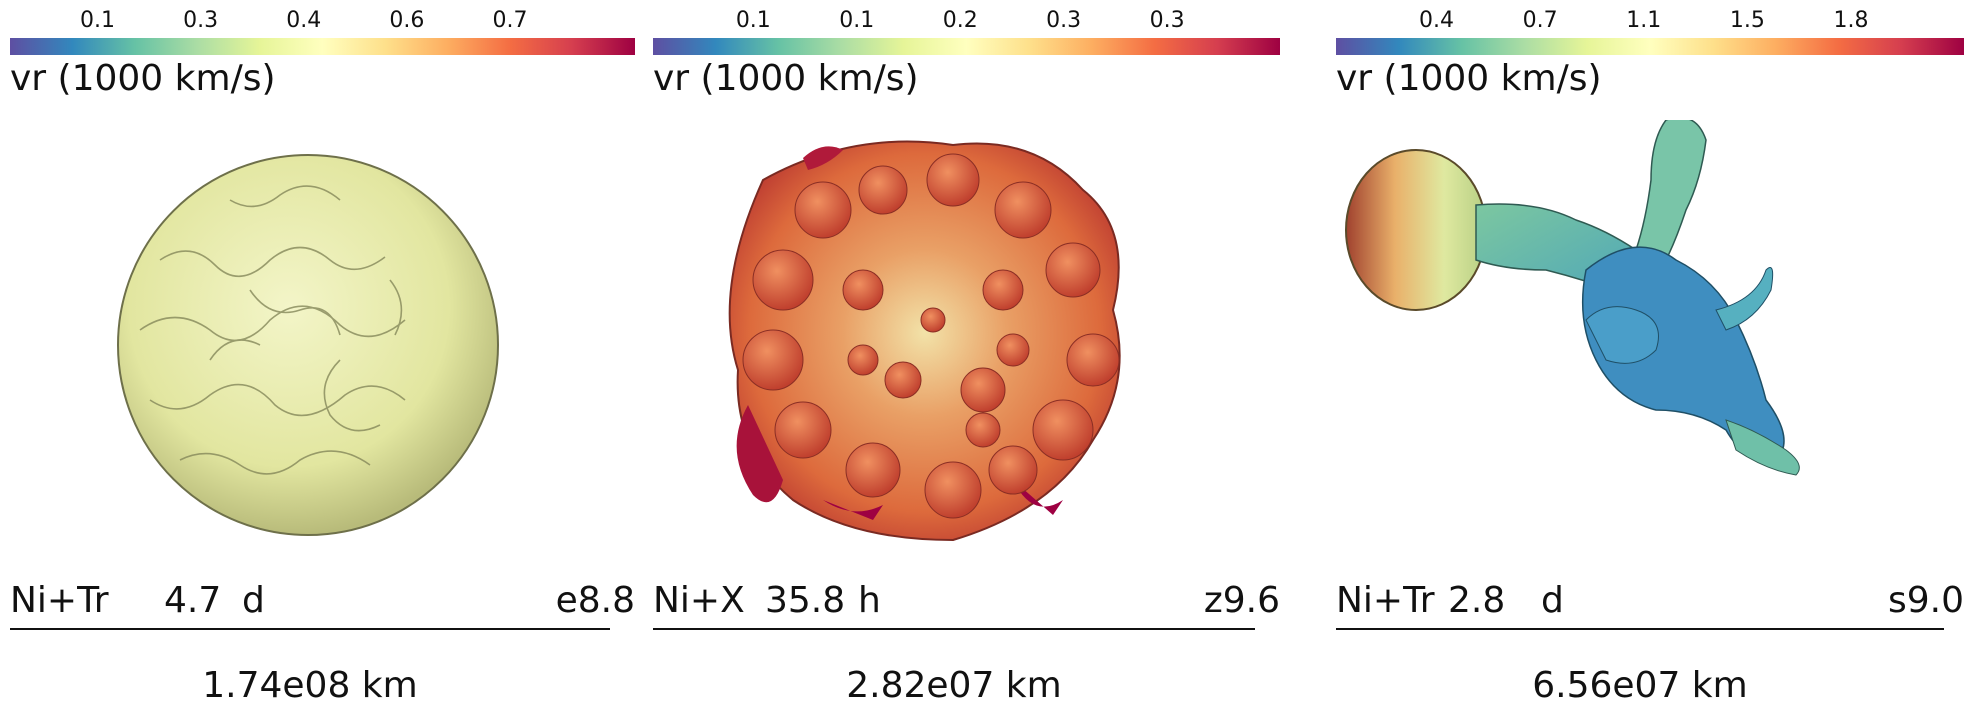 This screenshot has height=711, width=1968. Describe the element at coordinates (407, 20) in the screenshot. I see `colorbar-tick: 0.6` at that location.